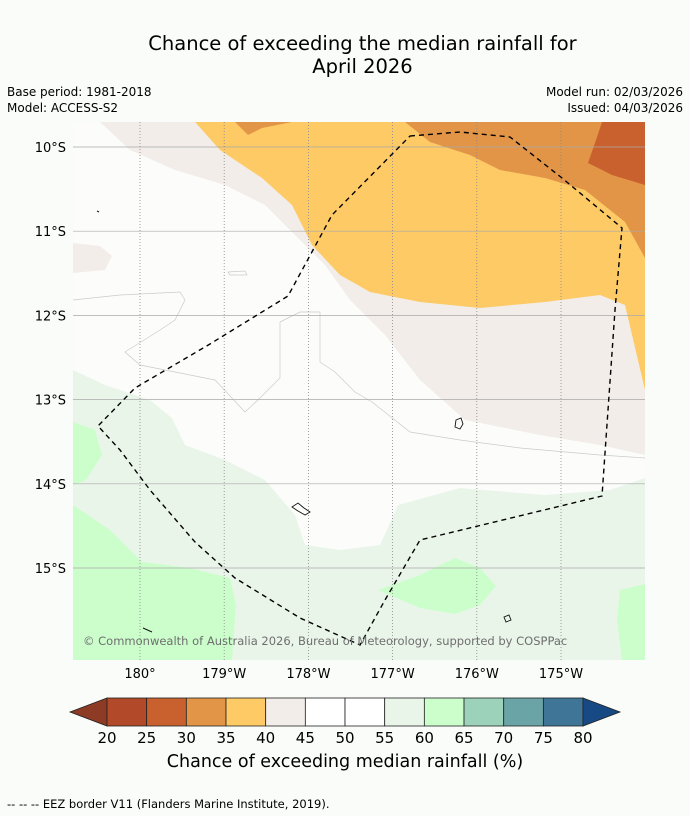 This screenshot has height=816, width=690. Describe the element at coordinates (186, 738) in the screenshot. I see `colorbar-tick-label: 30` at that location.